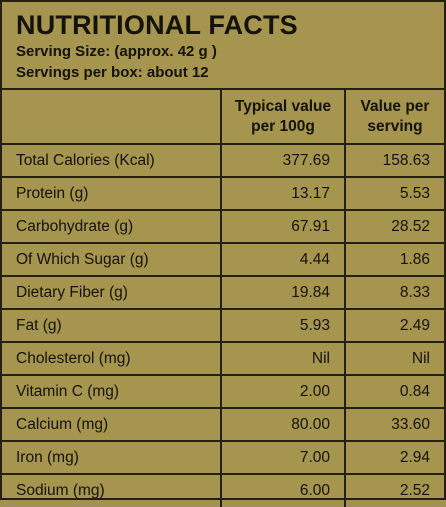 This screenshot has height=507, width=446. I want to click on table-row: Dietary Fiber (g) 19.84 8.33, so click(223, 292).